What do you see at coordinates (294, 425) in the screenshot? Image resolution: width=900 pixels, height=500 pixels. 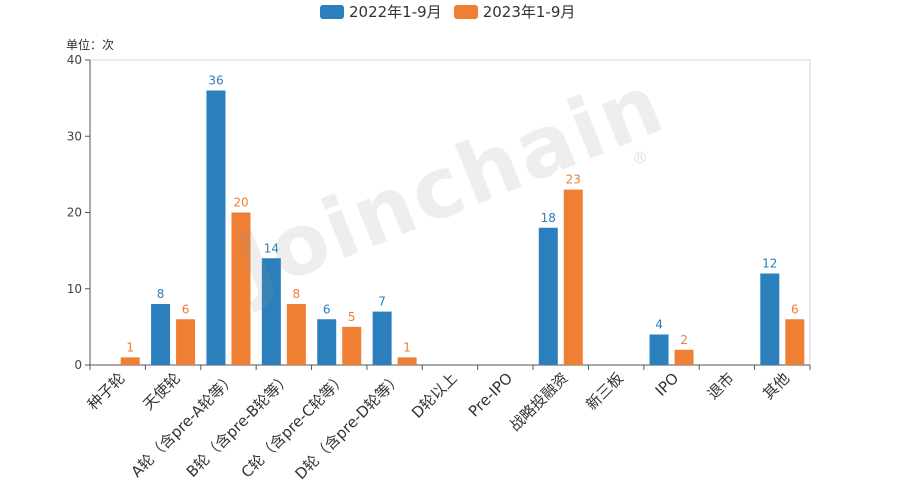 I see `x-category-label: C轮（含pre-C轮等）` at bounding box center [294, 425].